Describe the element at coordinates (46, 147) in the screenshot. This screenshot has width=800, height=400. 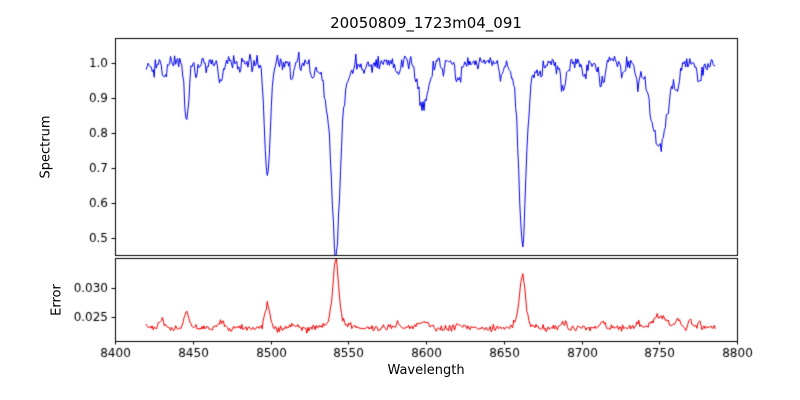
I see `y-axis-label-spectrum: Spectrum` at that location.